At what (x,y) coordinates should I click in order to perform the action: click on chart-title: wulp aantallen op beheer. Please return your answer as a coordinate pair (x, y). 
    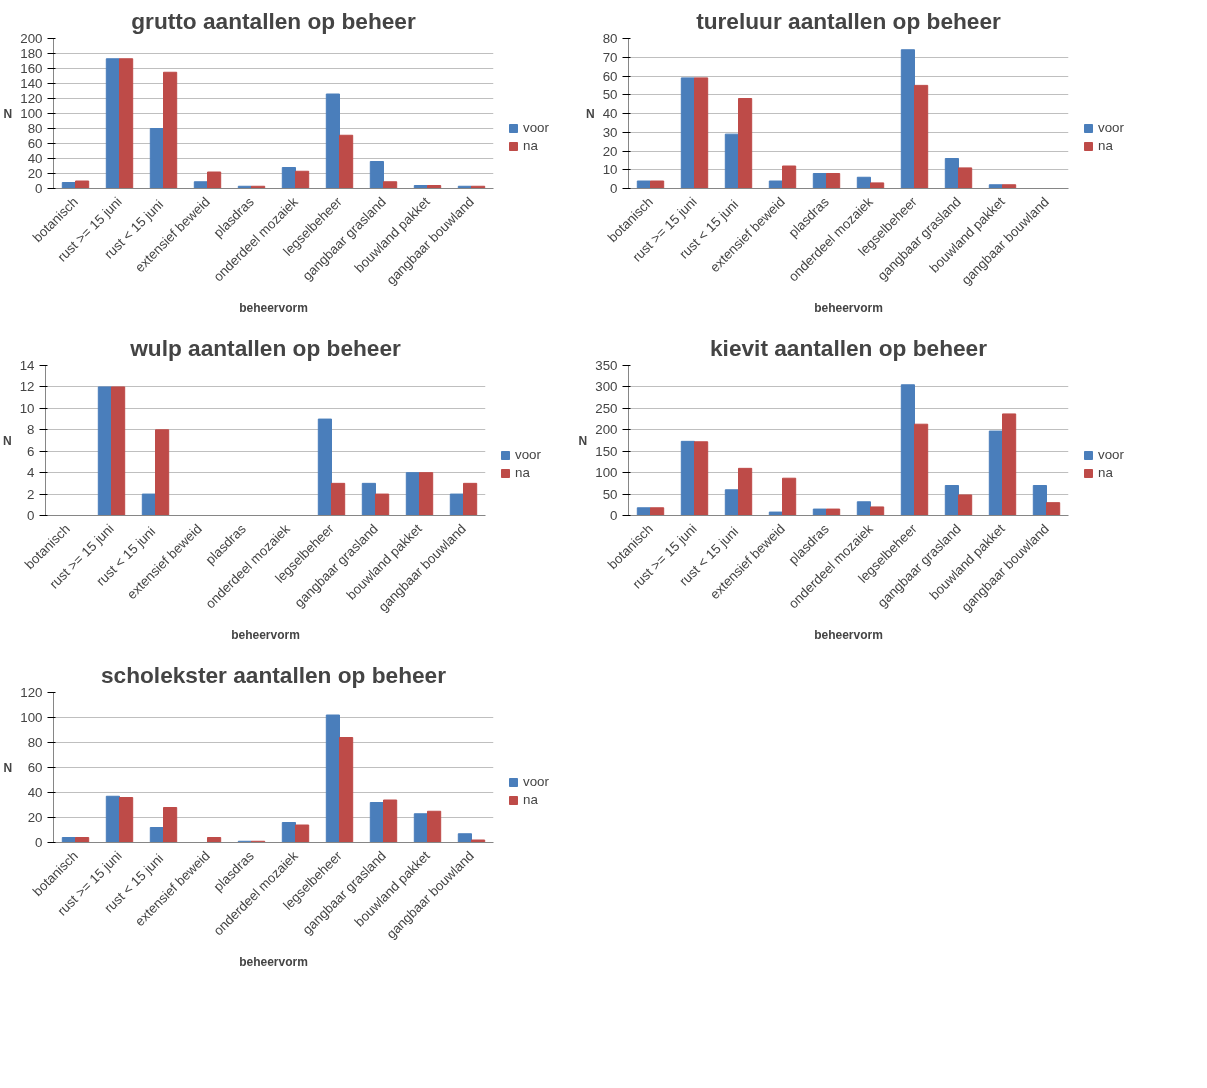
    Looking at the image, I should click on (265, 347).